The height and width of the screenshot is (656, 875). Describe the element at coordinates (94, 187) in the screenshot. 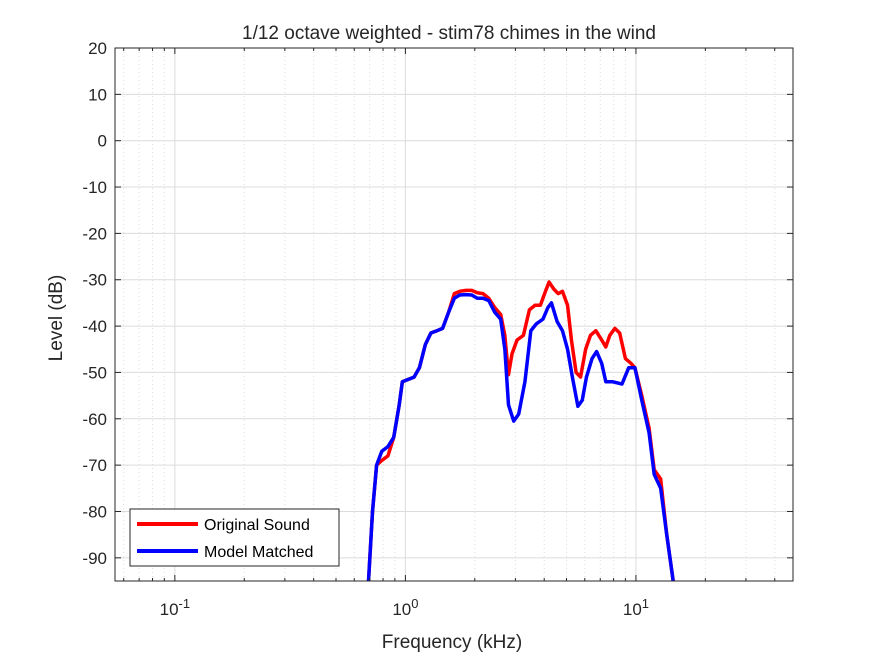

I see `y-tick-label: -10` at that location.